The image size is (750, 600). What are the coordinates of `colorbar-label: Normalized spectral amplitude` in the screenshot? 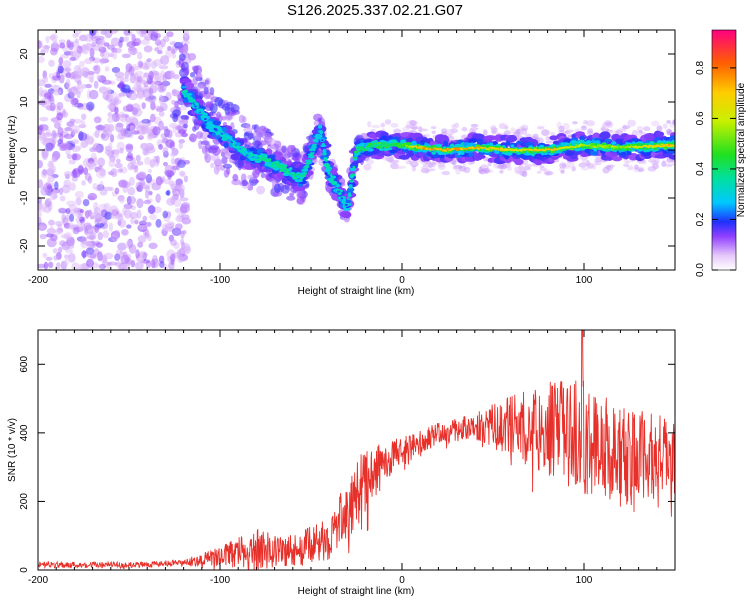 It's located at (741, 149).